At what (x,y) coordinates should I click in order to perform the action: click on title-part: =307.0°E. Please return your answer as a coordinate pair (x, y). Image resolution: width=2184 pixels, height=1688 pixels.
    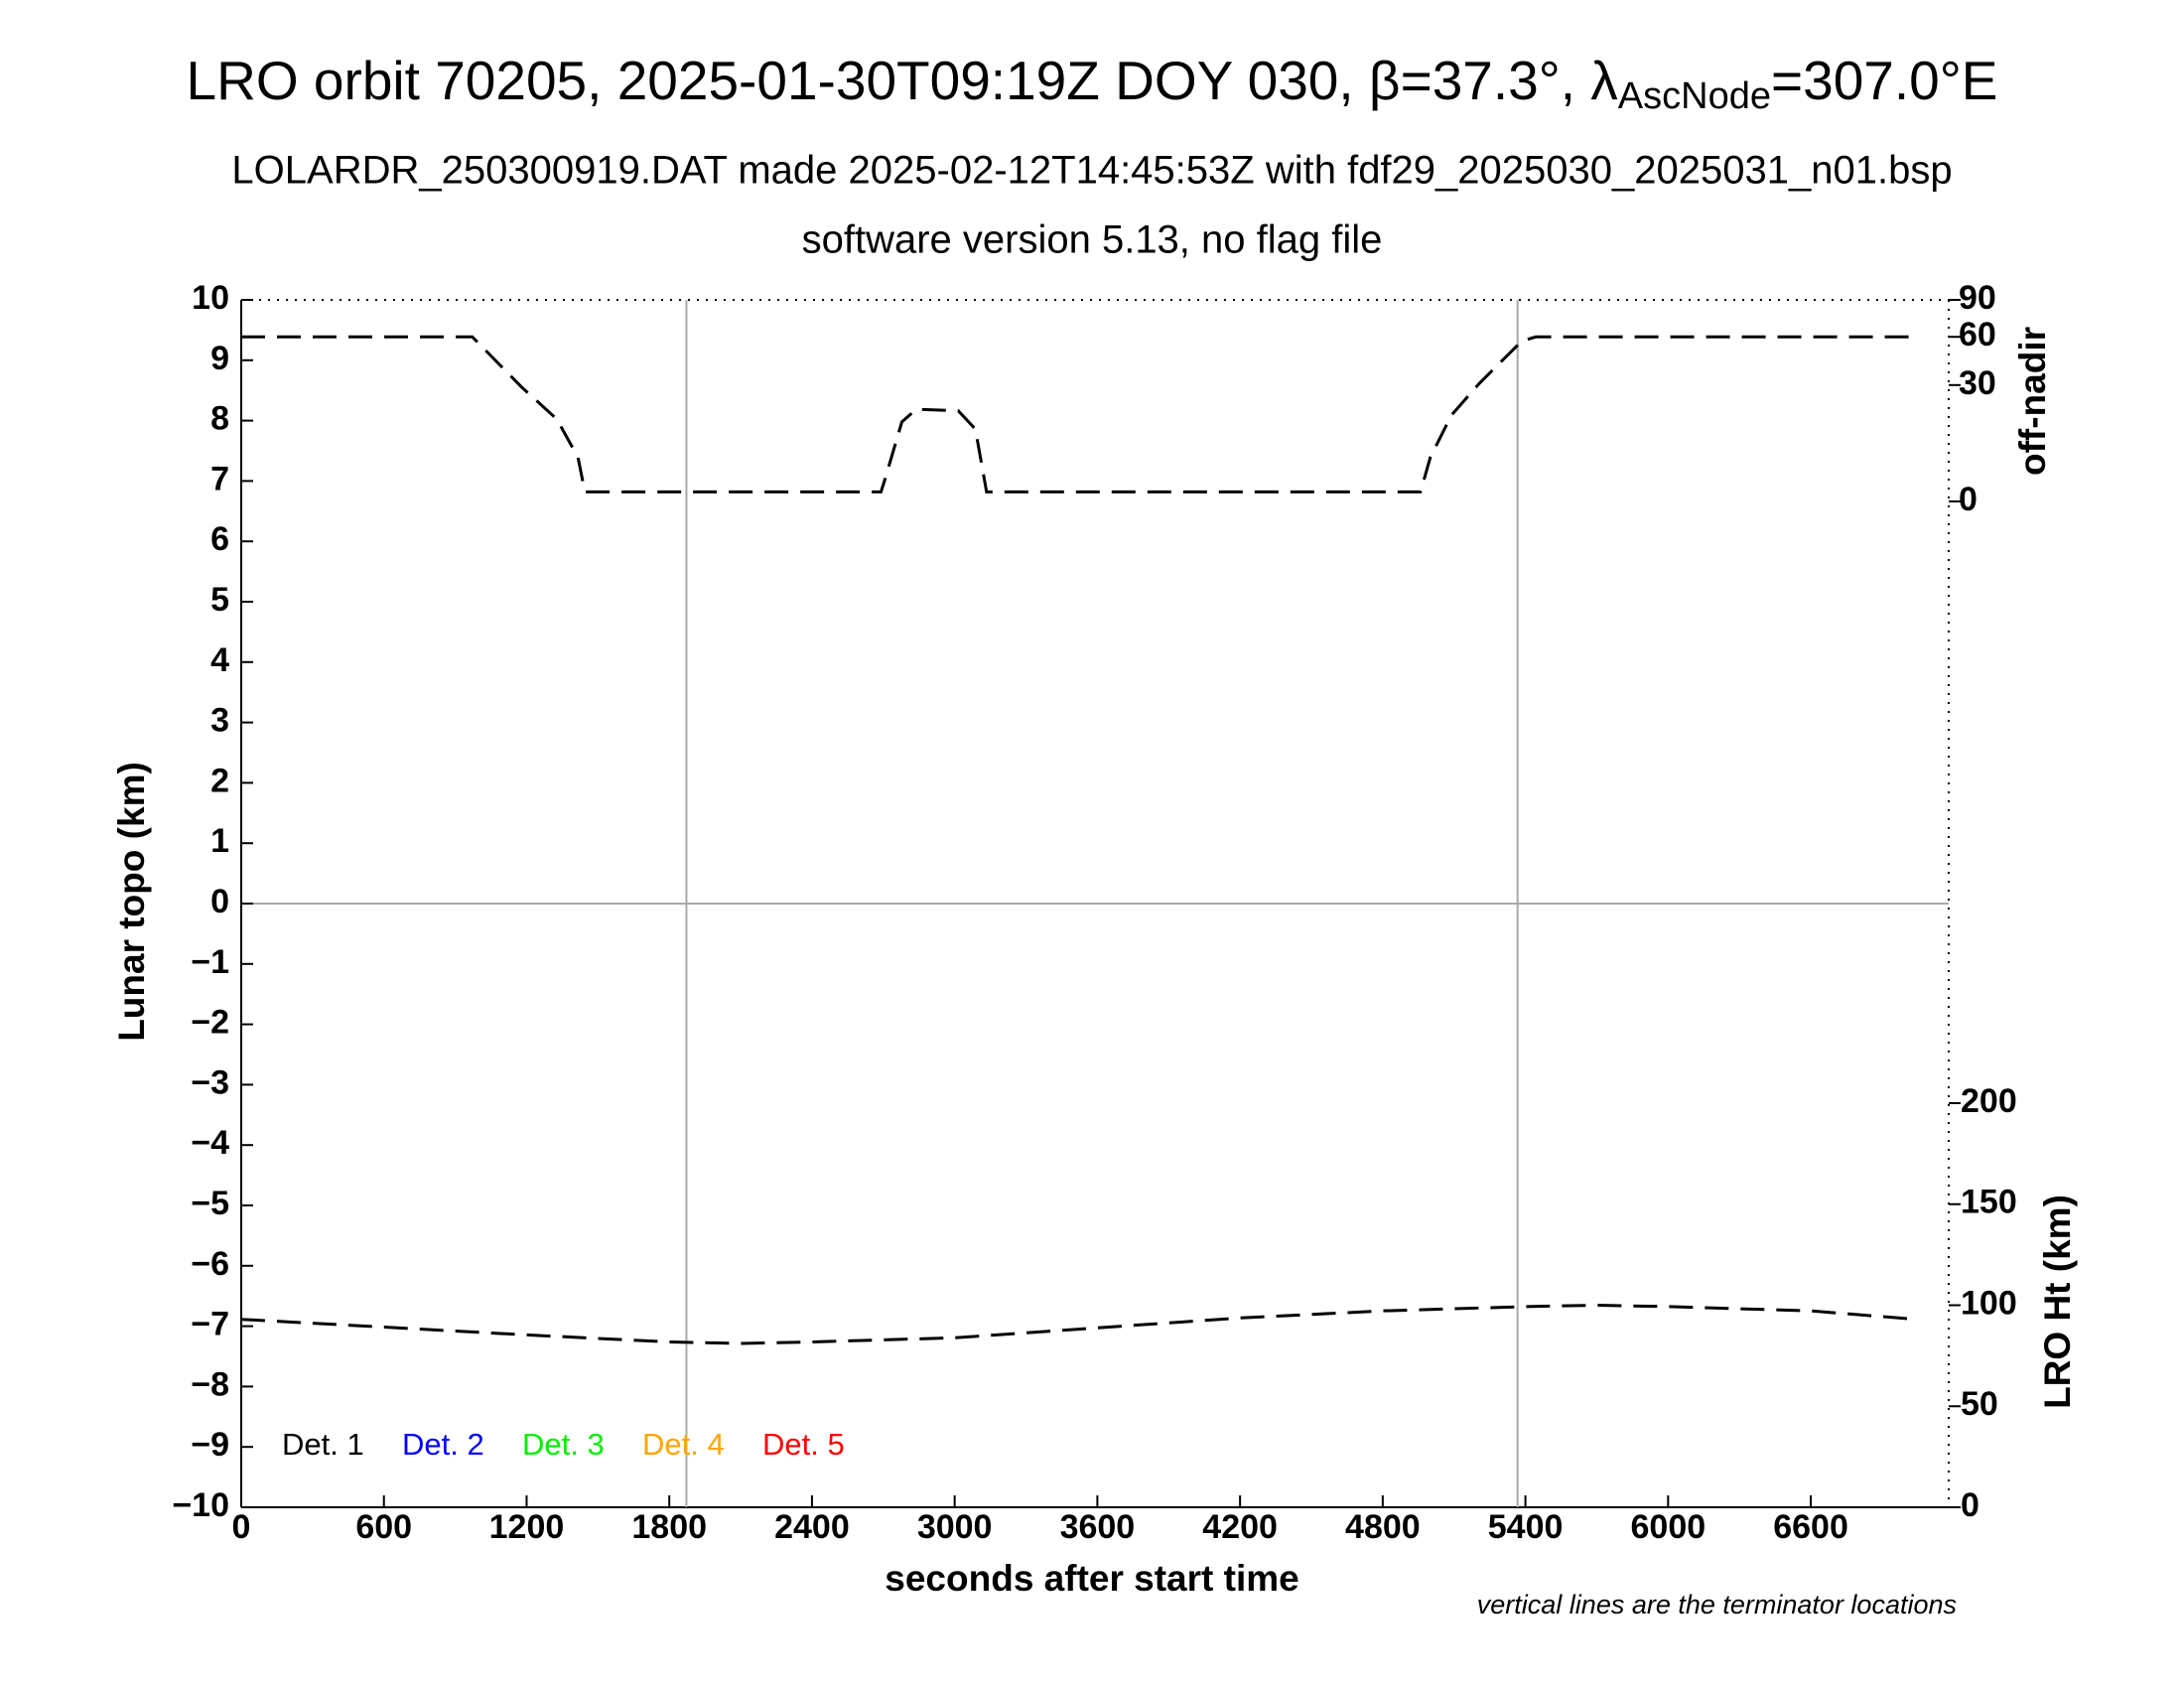
    Looking at the image, I should click on (1884, 80).